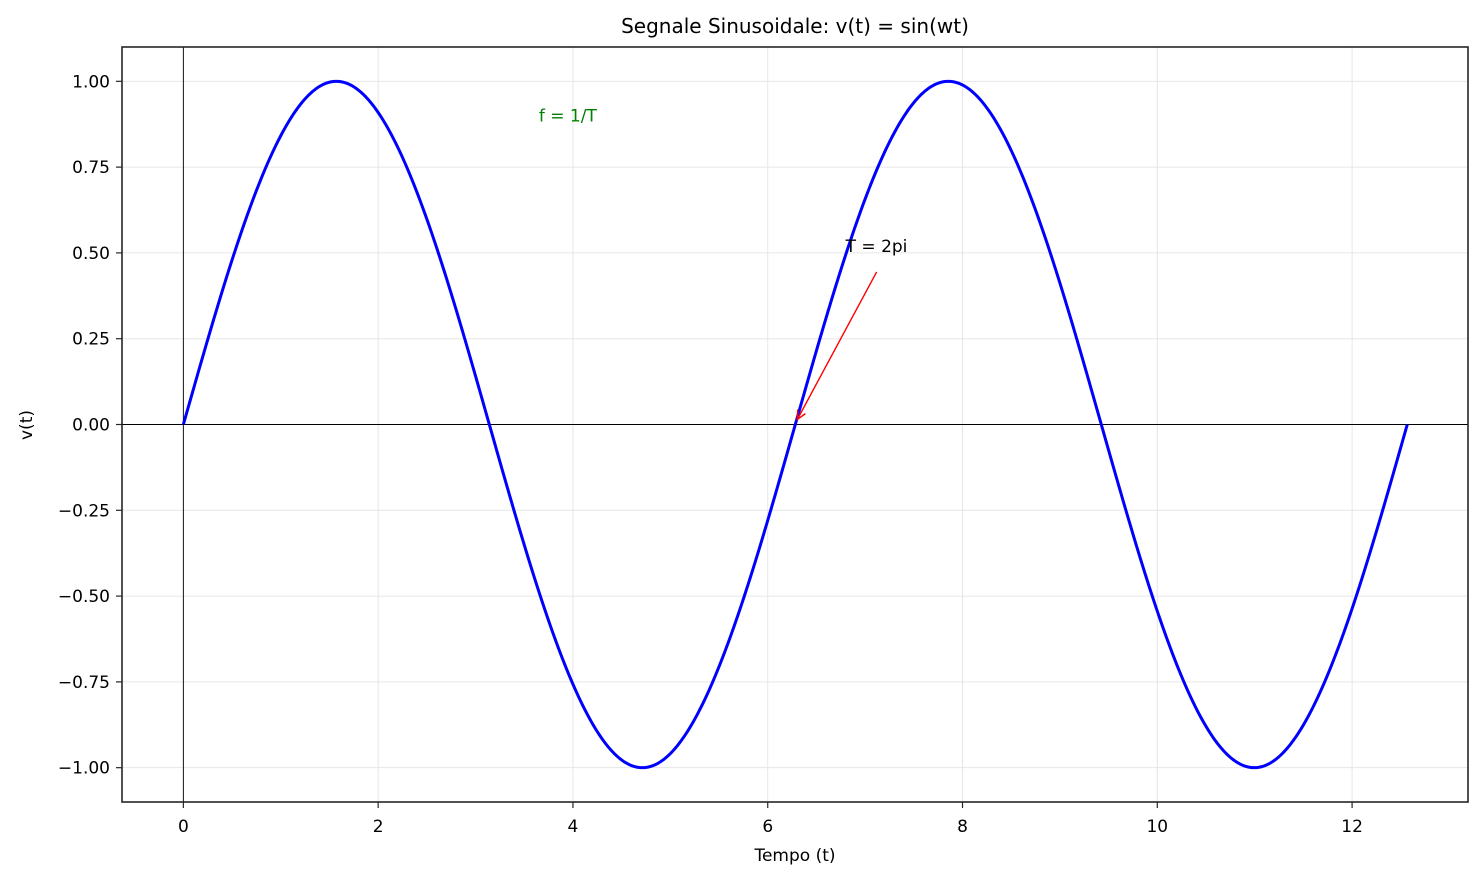  Describe the element at coordinates (91, 168) in the screenshot. I see `y-tick-label: 0.75` at that location.